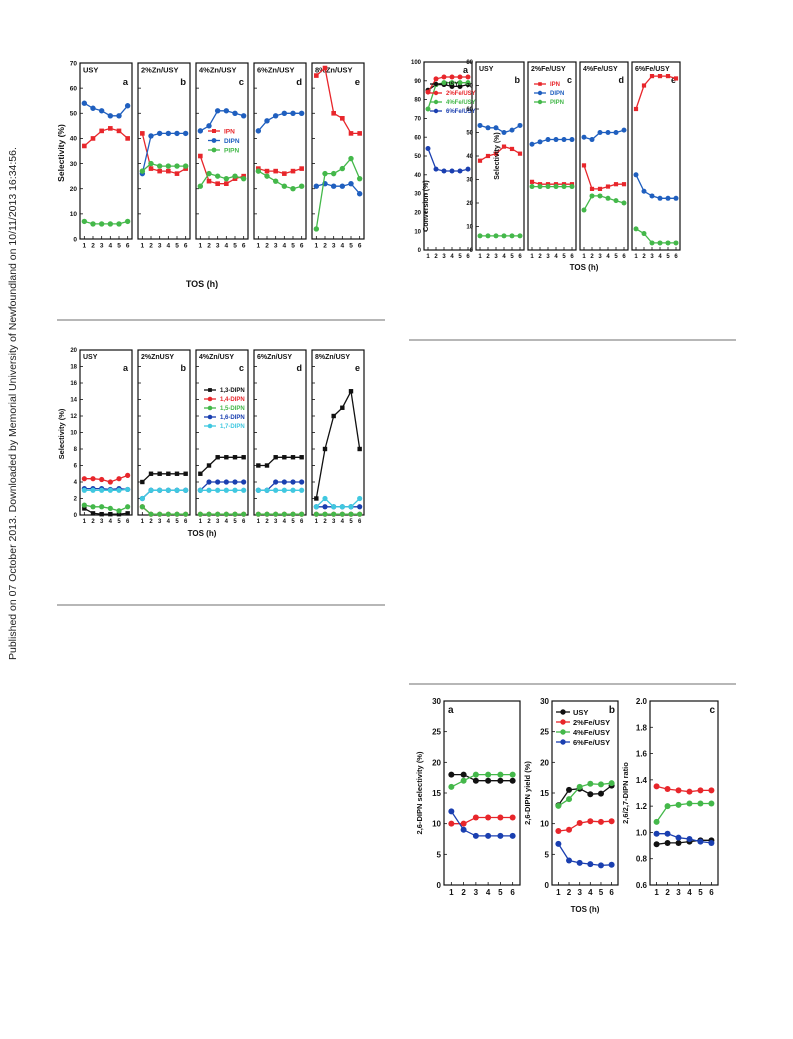 The width and height of the screenshot is (793, 1039). Describe the element at coordinates (300, 368) in the screenshot. I see `panel-letter: d` at that location.